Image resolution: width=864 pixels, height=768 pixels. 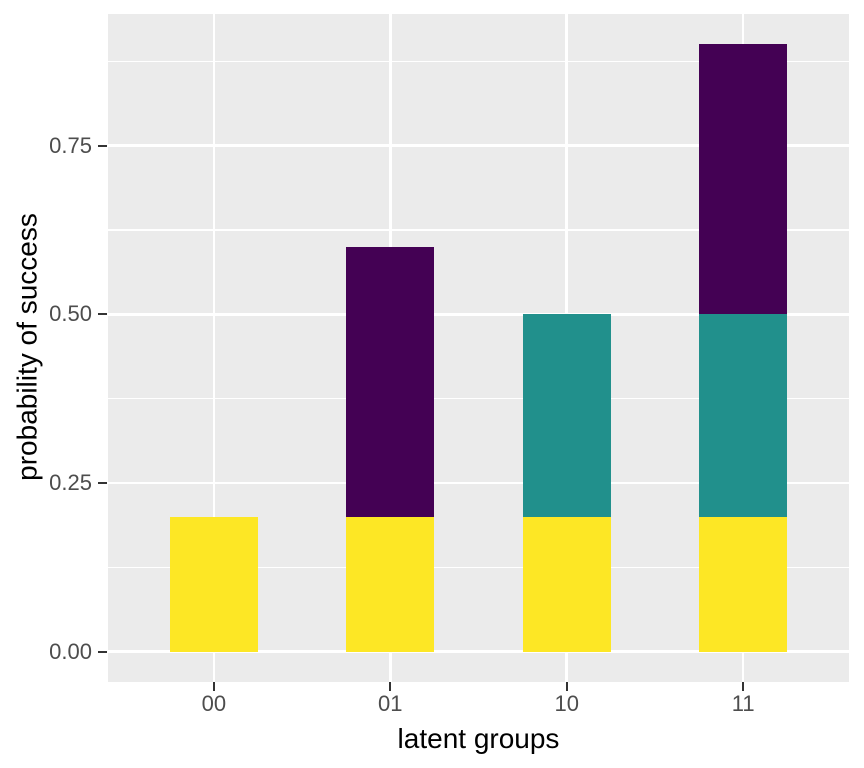 What do you see at coordinates (566, 703) in the screenshot?
I see `x-tick-label: 10` at bounding box center [566, 703].